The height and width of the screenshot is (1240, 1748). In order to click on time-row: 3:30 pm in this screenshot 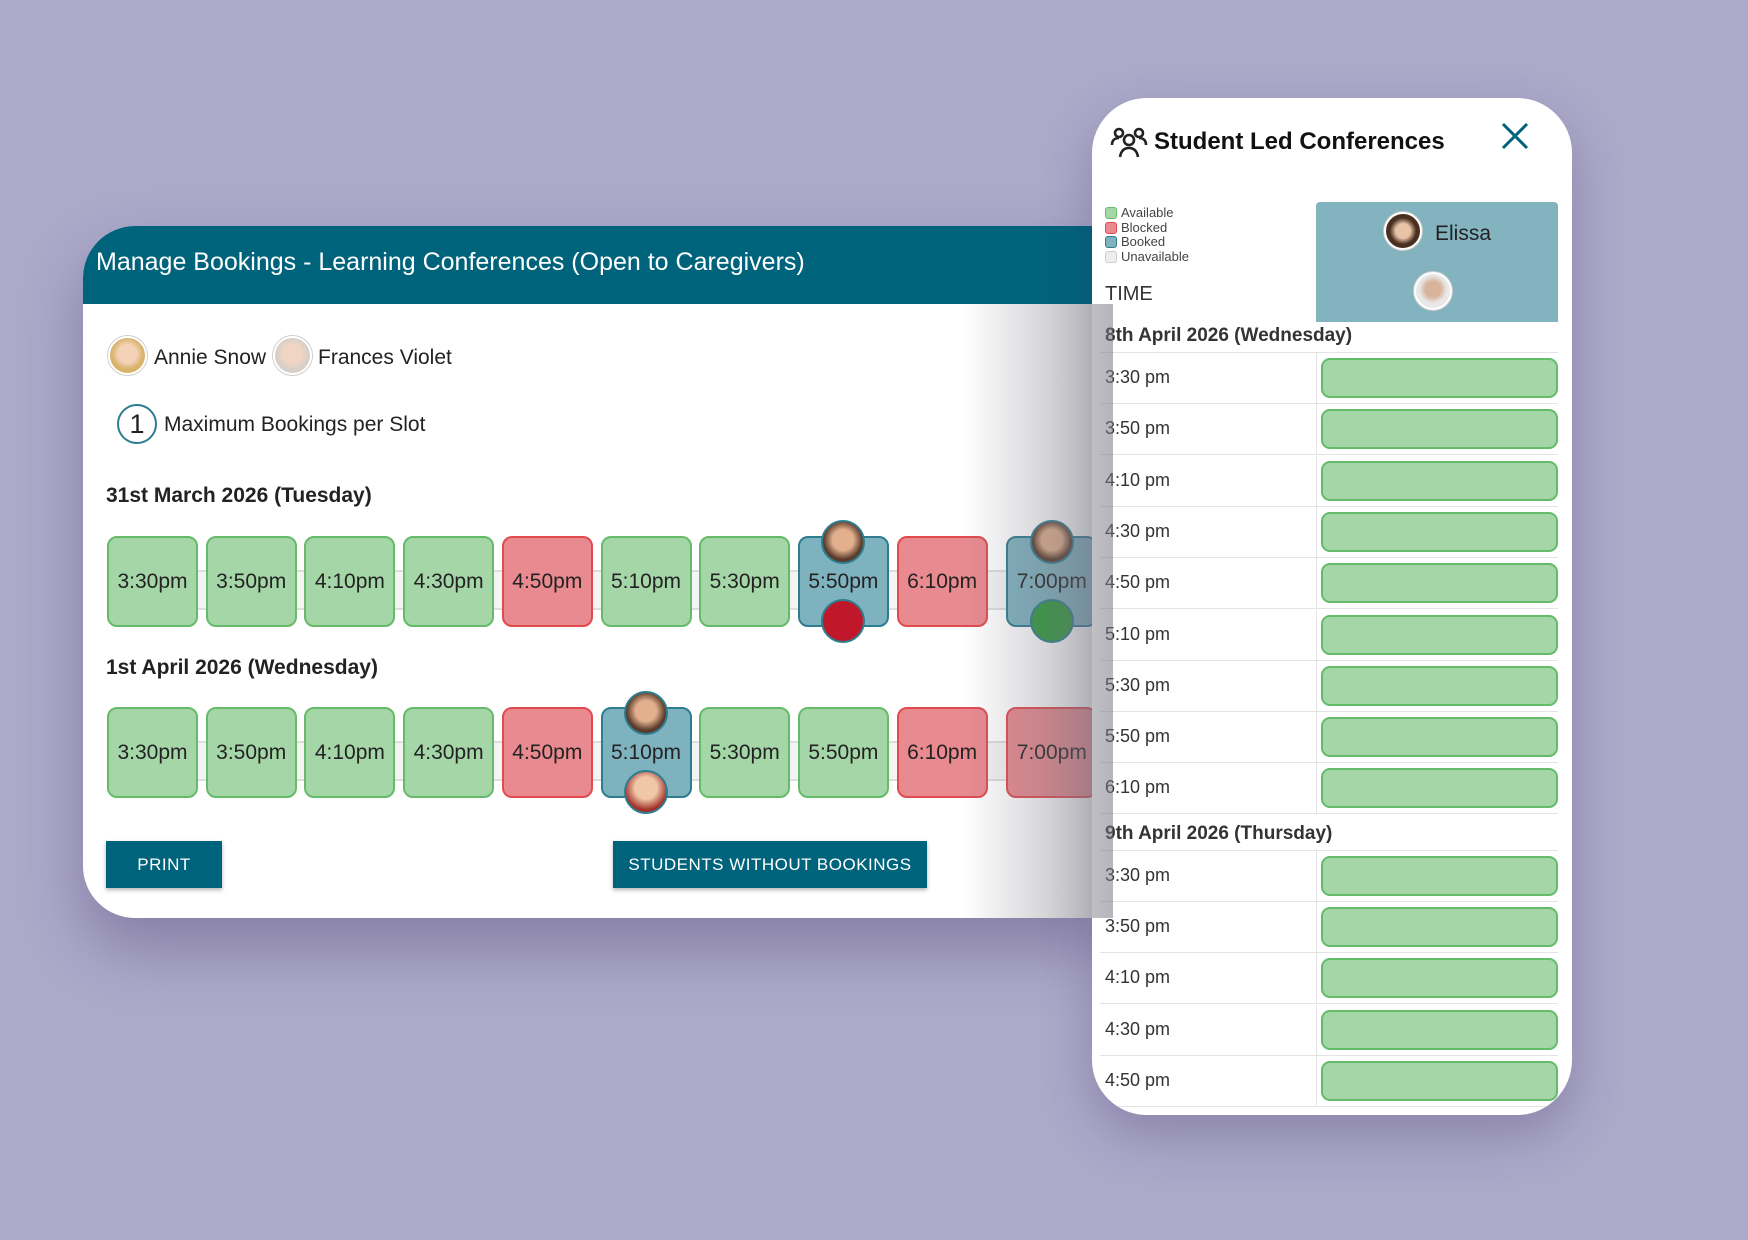, I will do `click(1329, 876)`.